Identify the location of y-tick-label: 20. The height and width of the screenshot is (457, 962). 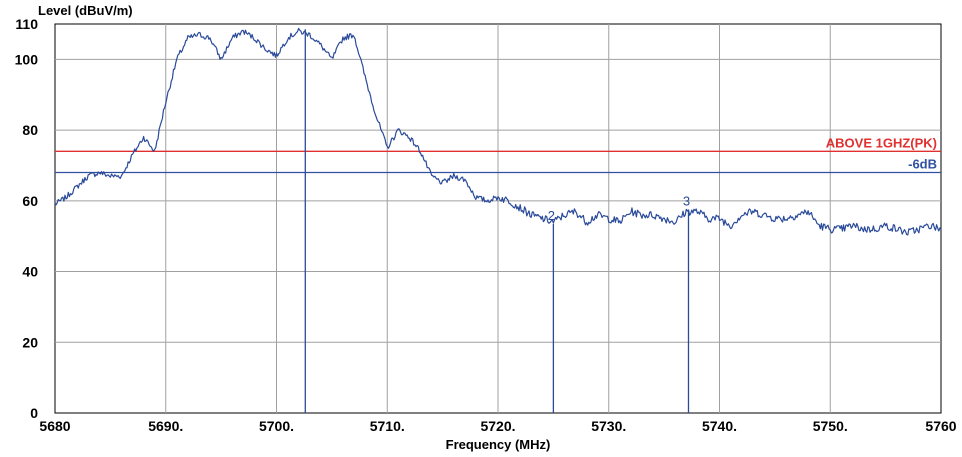
(30, 342).